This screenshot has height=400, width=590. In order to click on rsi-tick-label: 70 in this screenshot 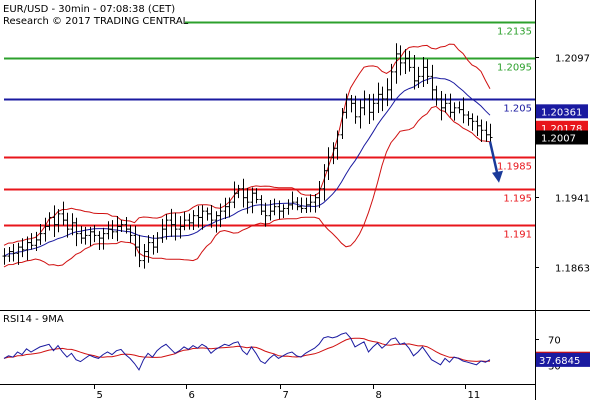, I will do `click(554, 341)`.